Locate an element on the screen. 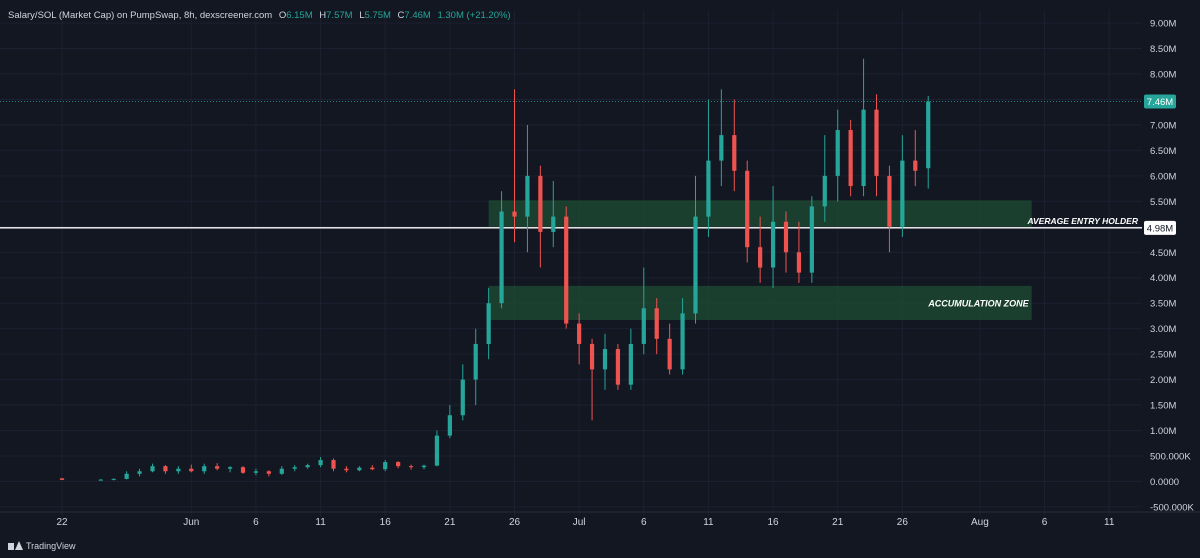 The image size is (1200, 558). x-axis: 22 Jun 6 11 16 21 26 Jul 6 11 16 21 26 Aug 6 11 is located at coordinates (585, 522).